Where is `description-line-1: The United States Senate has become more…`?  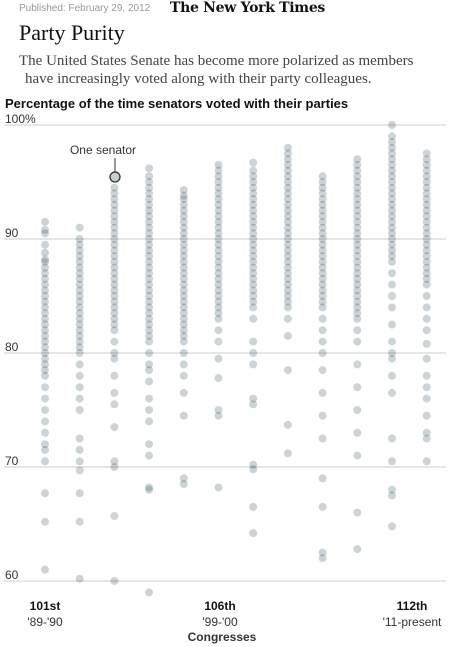 description-line-1: The United States Senate has become more… is located at coordinates (216, 61).